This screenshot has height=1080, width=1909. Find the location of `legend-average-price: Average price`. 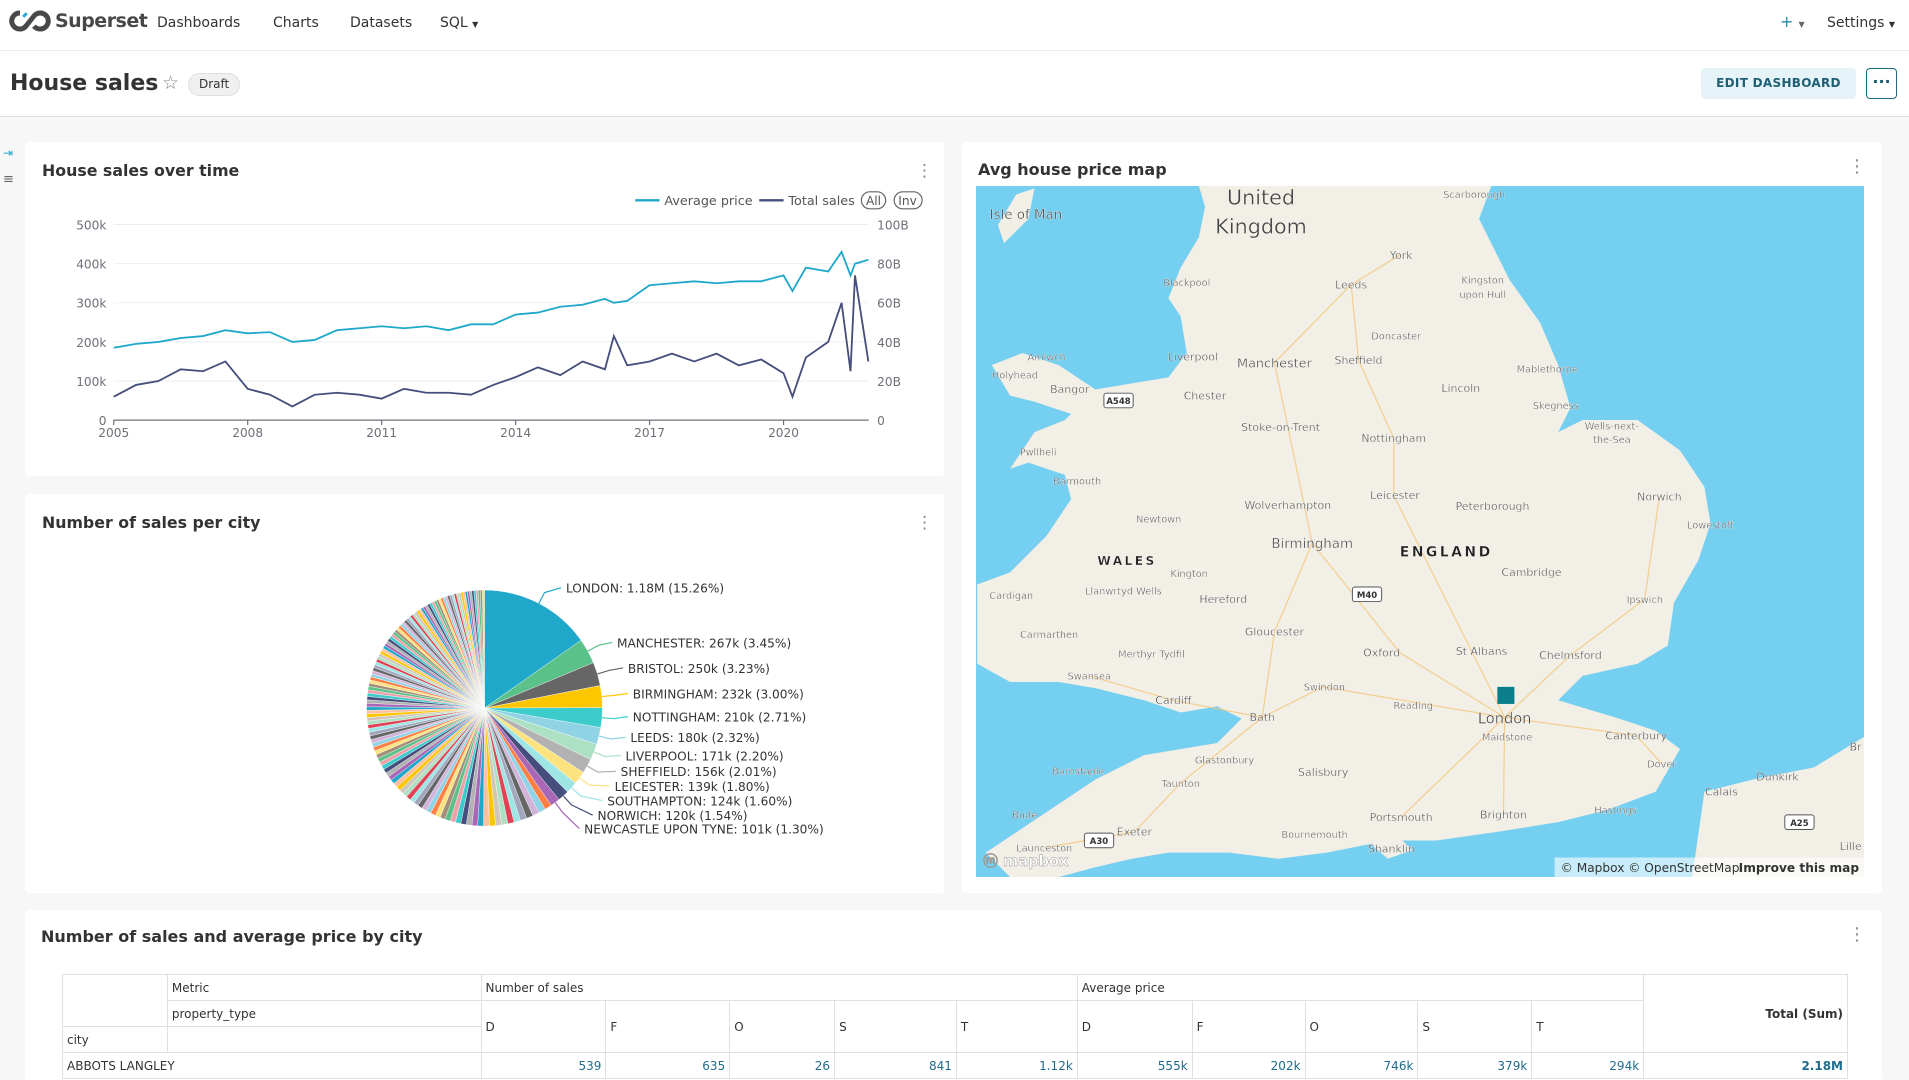

legend-average-price: Average price is located at coordinates (708, 201).